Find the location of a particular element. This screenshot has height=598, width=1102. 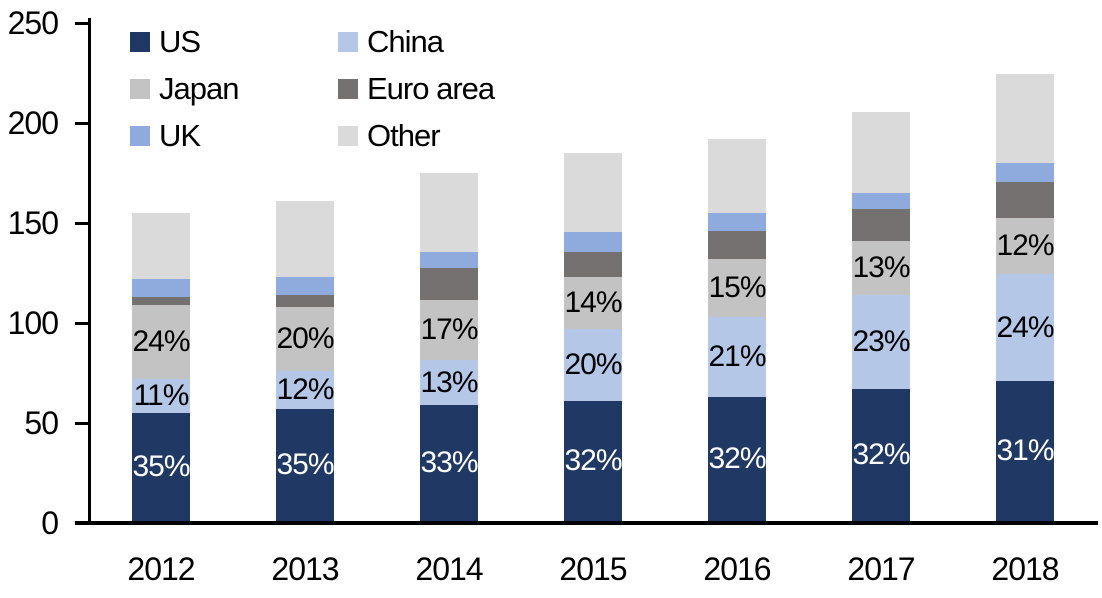

legend-label-other: Other is located at coordinates (404, 135).